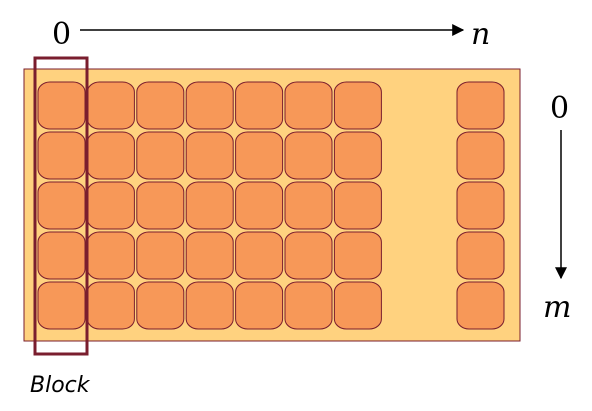 This screenshot has width=592, height=411. Describe the element at coordinates (61, 34) in the screenshot. I see `x-axis-start-label: 0` at that location.